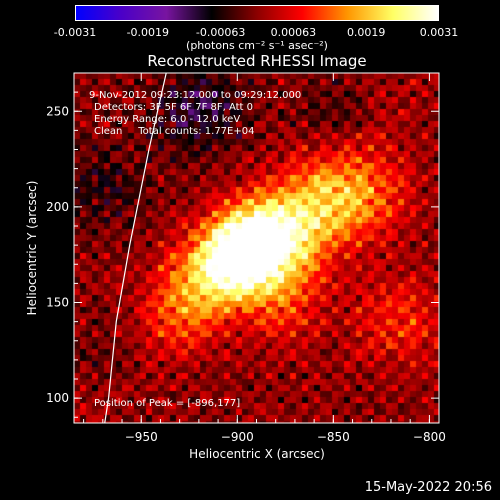 This screenshot has width=500, height=500. Describe the element at coordinates (167, 119) in the screenshot. I see `energy-range-label: Energy Range: 6.0 - 12.0 keV` at that location.